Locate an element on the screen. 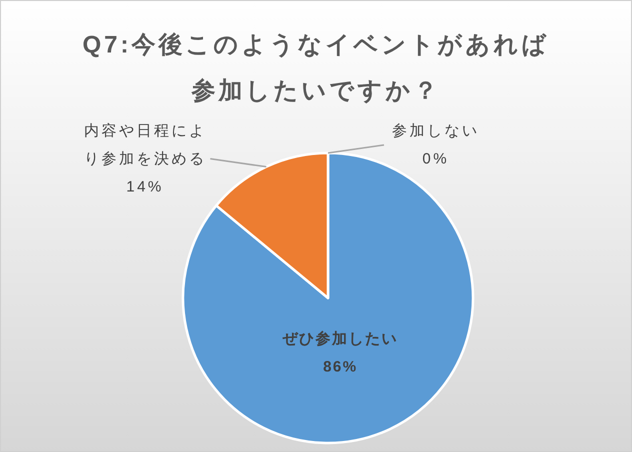  title: Q7:今後このようなイベントがあれば参加したいですか？ is located at coordinates (316, 68).